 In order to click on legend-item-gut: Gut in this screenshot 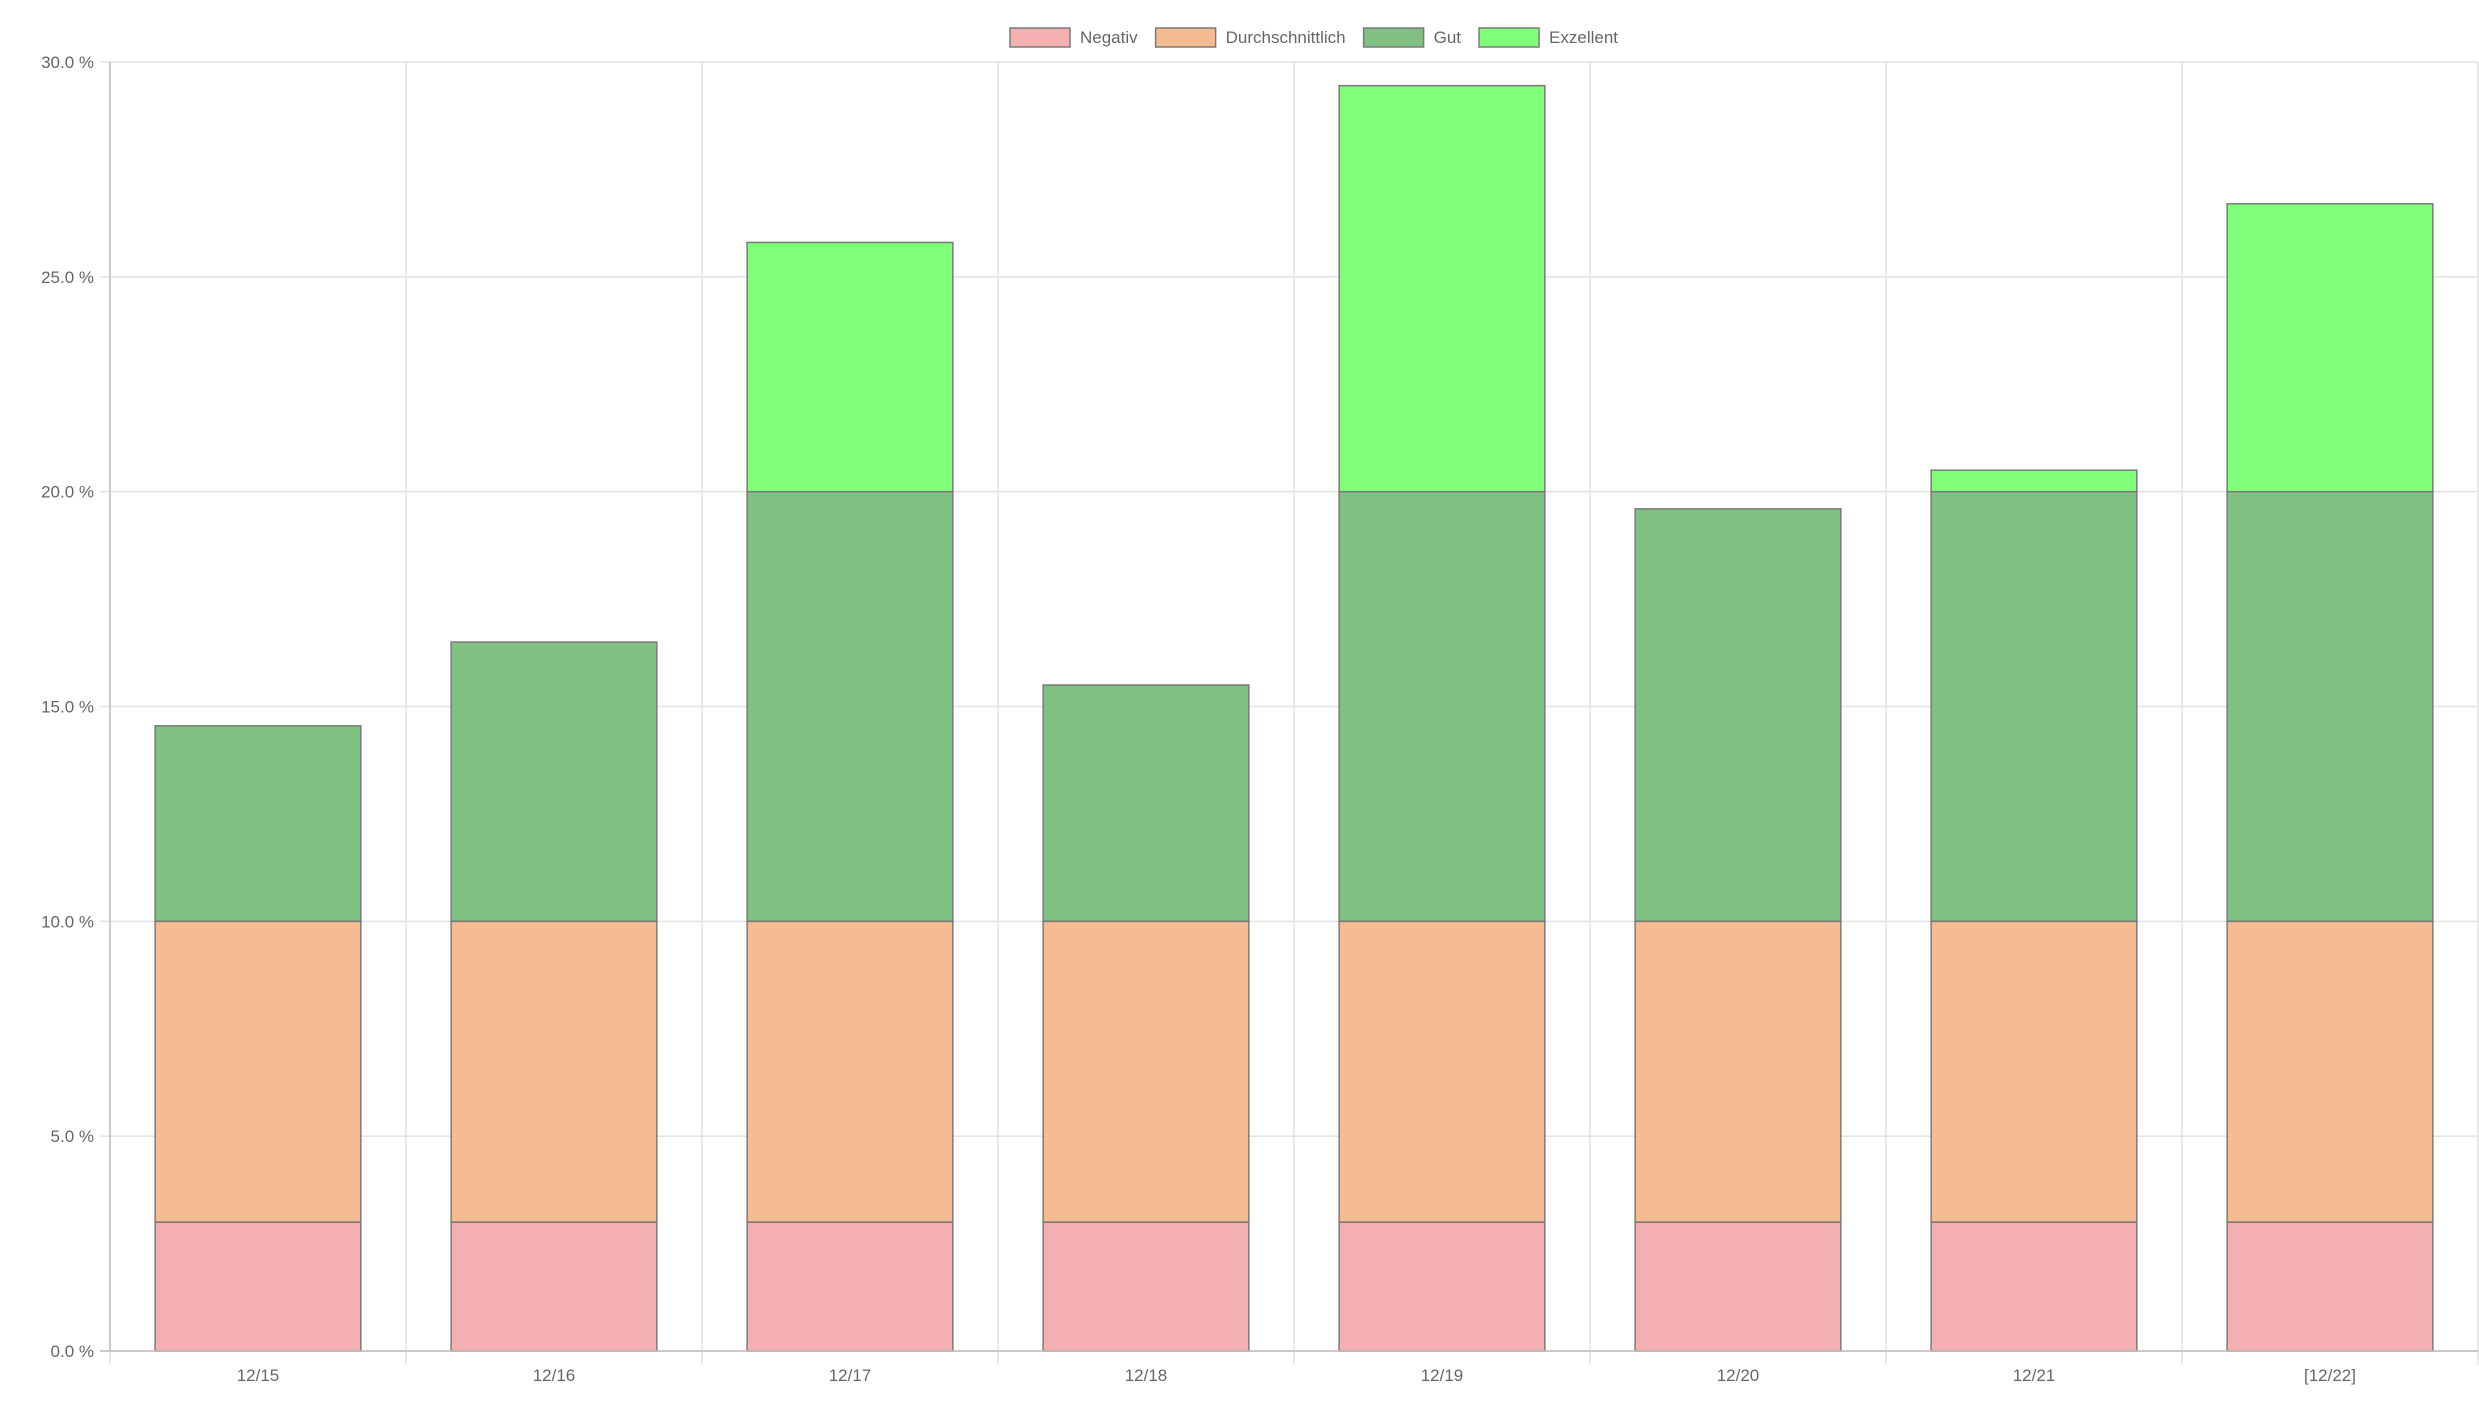, I will do `click(1412, 37)`.